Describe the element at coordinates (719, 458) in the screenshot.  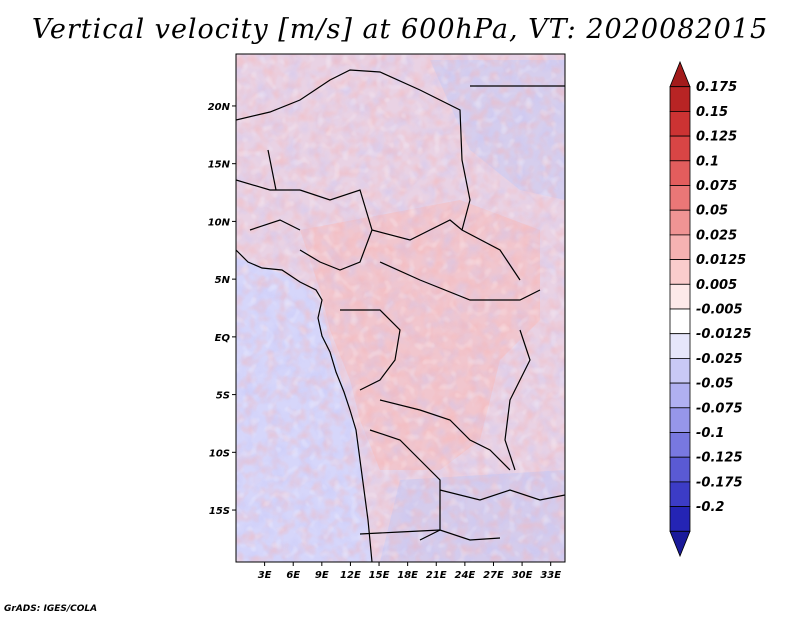
I see `colorbar-label: -0.125` at that location.